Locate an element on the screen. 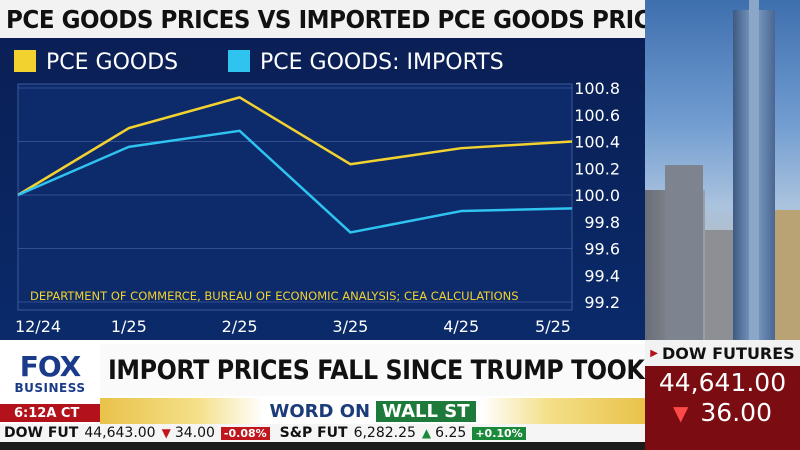 Image resolution: width=800 pixels, height=450 pixels. y-tick-label: 99.4 is located at coordinates (602, 275).